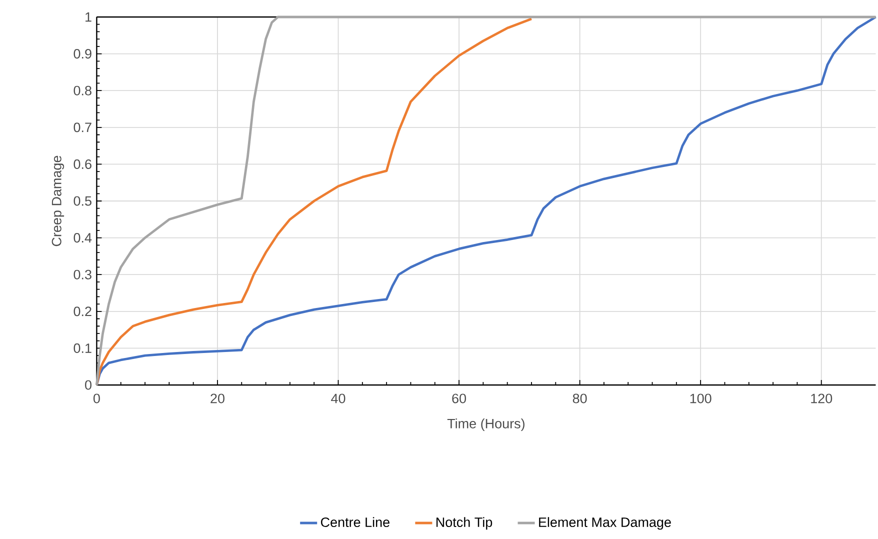  I want to click on x-tick-label: 60, so click(459, 399).